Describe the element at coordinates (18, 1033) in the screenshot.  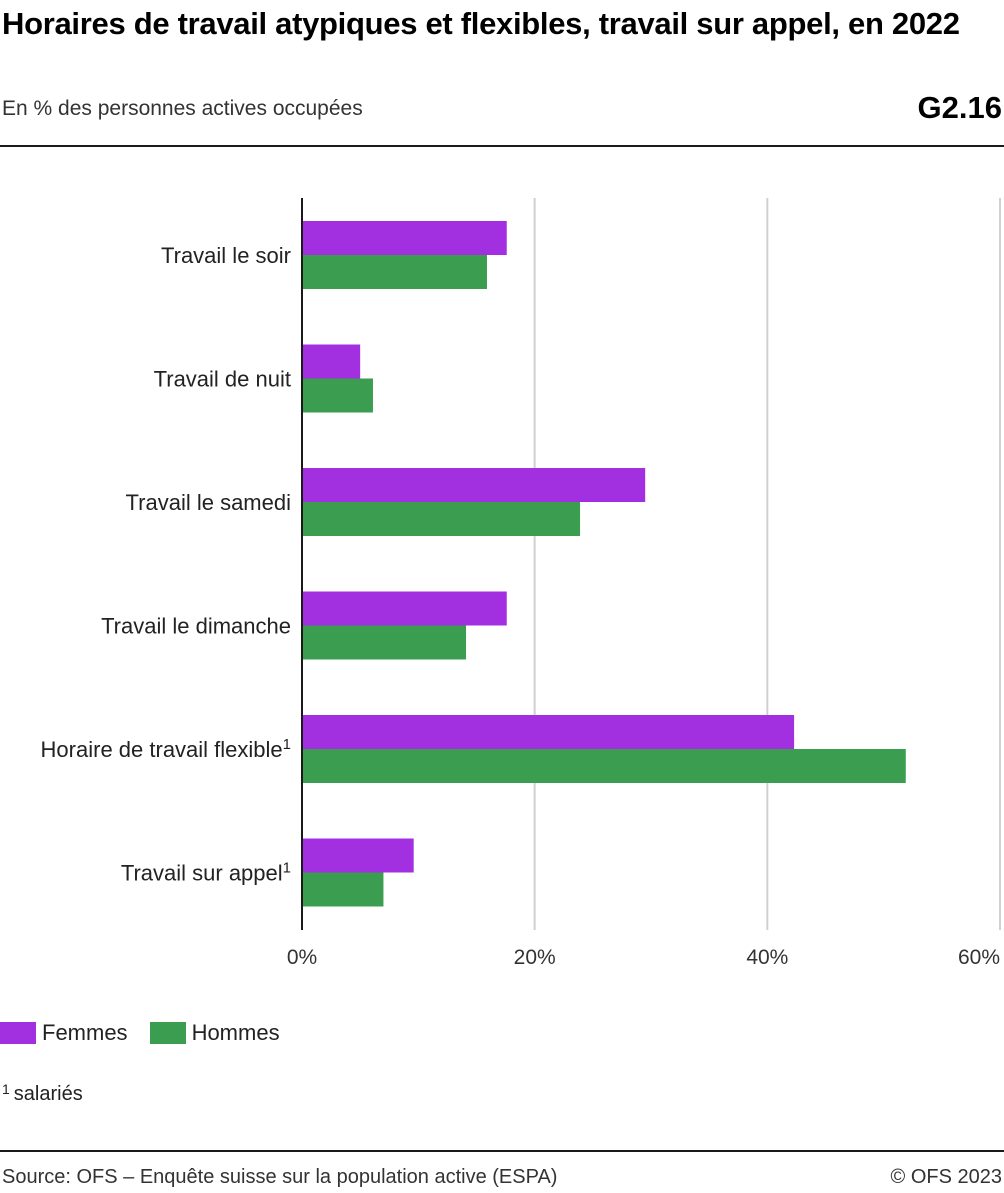
I see `legend-swatch-femmes` at that location.